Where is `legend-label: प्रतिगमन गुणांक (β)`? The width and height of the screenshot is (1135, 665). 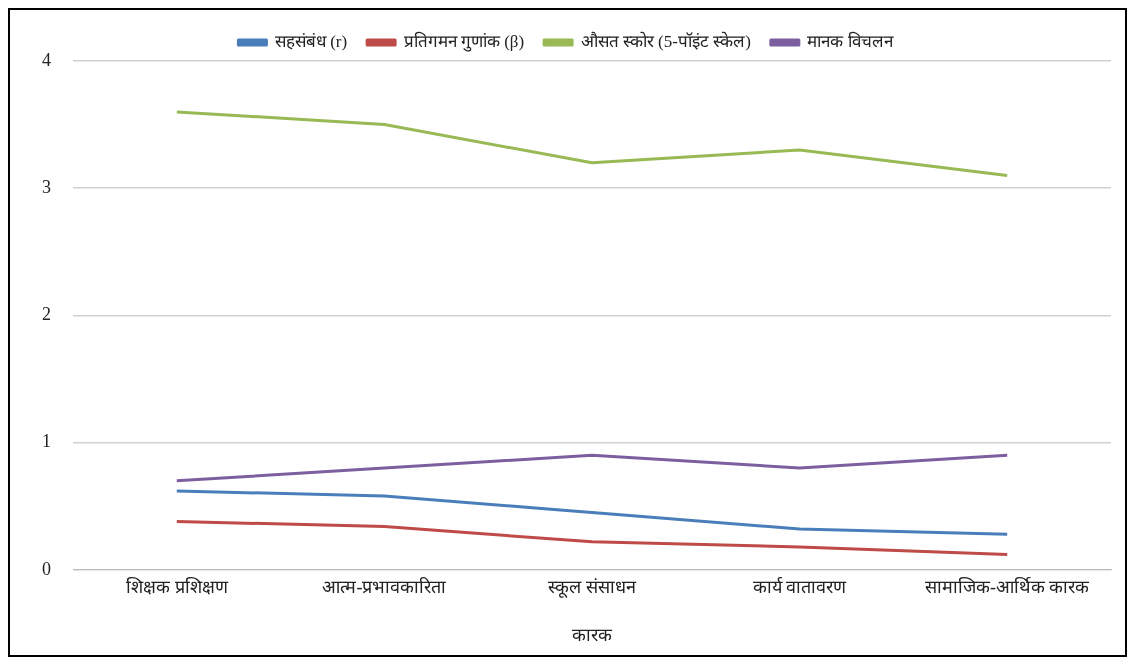 legend-label: प्रतिगमन गुणांक (β) is located at coordinates (464, 41).